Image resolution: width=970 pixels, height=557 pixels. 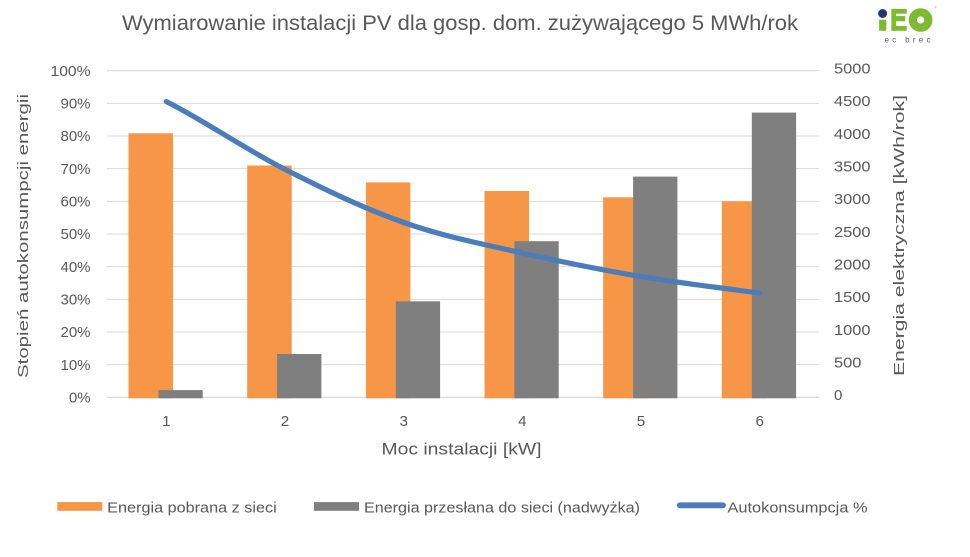 I want to click on svg-text: 2000, so click(x=852, y=265).